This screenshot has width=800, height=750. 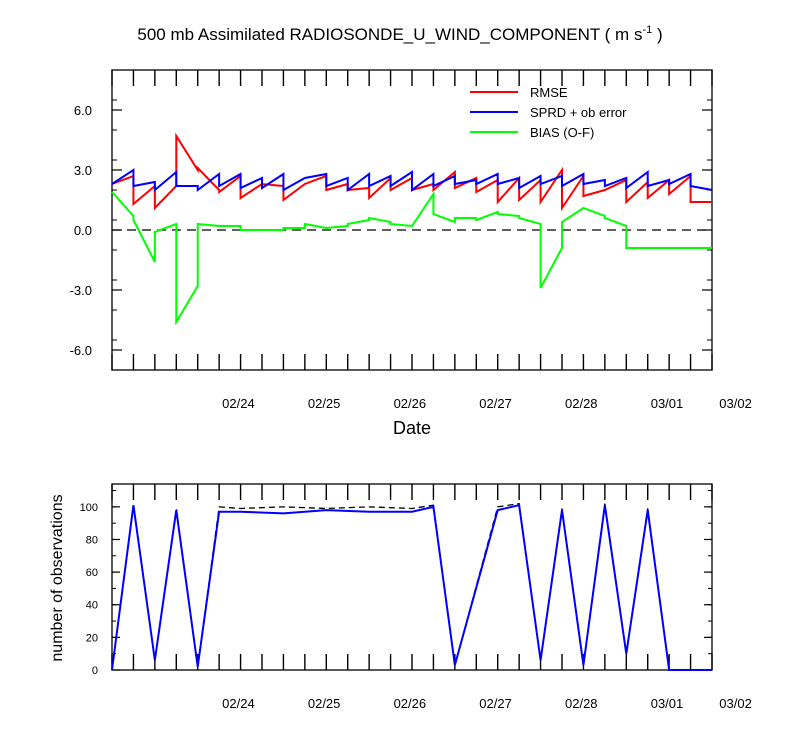 What do you see at coordinates (411, 258) in the screenshot?
I see `series-line-bias` at bounding box center [411, 258].